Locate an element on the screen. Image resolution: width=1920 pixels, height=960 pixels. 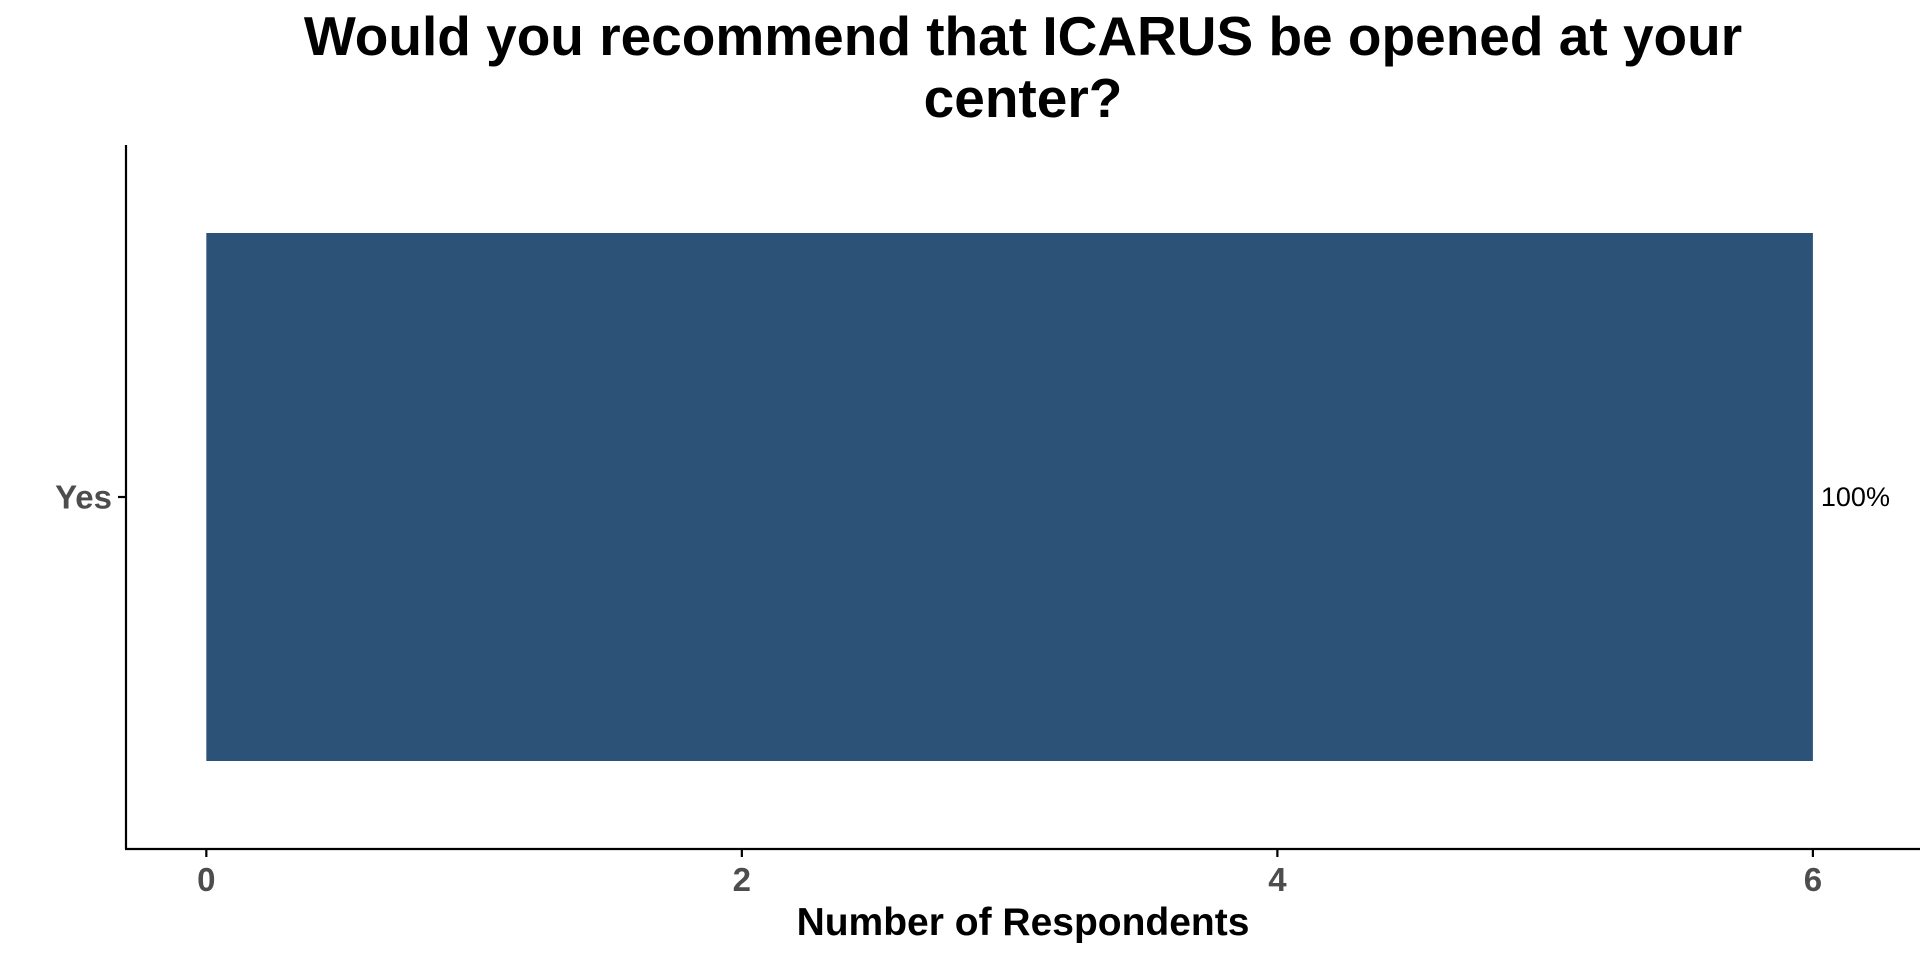
chart-title-line-2: center? is located at coordinates (1023, 98).